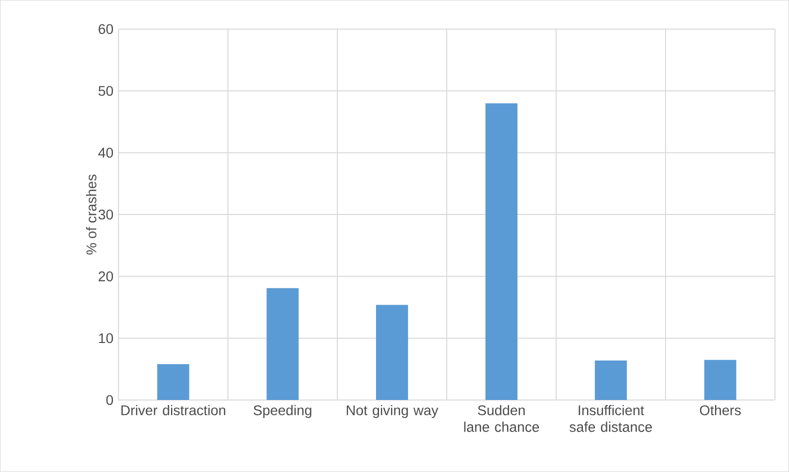 The width and height of the screenshot is (789, 472). What do you see at coordinates (611, 418) in the screenshot?
I see `x-tick-label: Insufficient safe distance` at bounding box center [611, 418].